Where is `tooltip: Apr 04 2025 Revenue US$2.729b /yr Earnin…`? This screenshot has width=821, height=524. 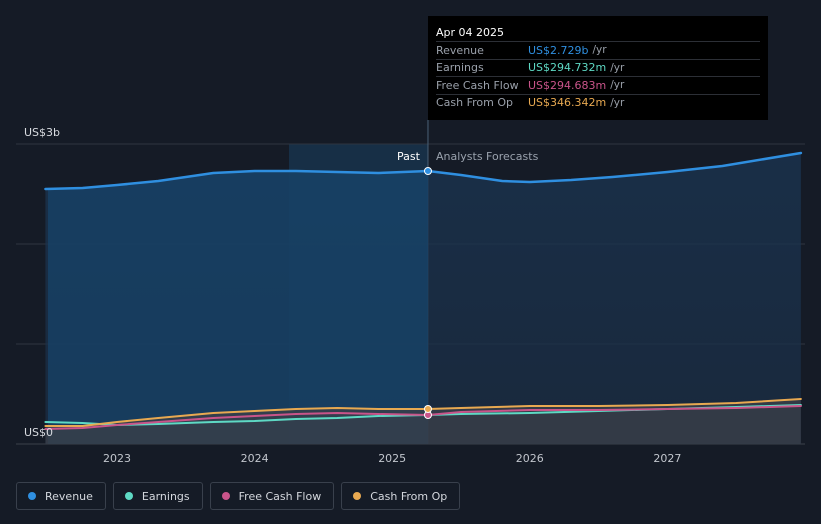 tooltip: Apr 04 2025 Revenue US$2.729b /yr Earnin… is located at coordinates (598, 68).